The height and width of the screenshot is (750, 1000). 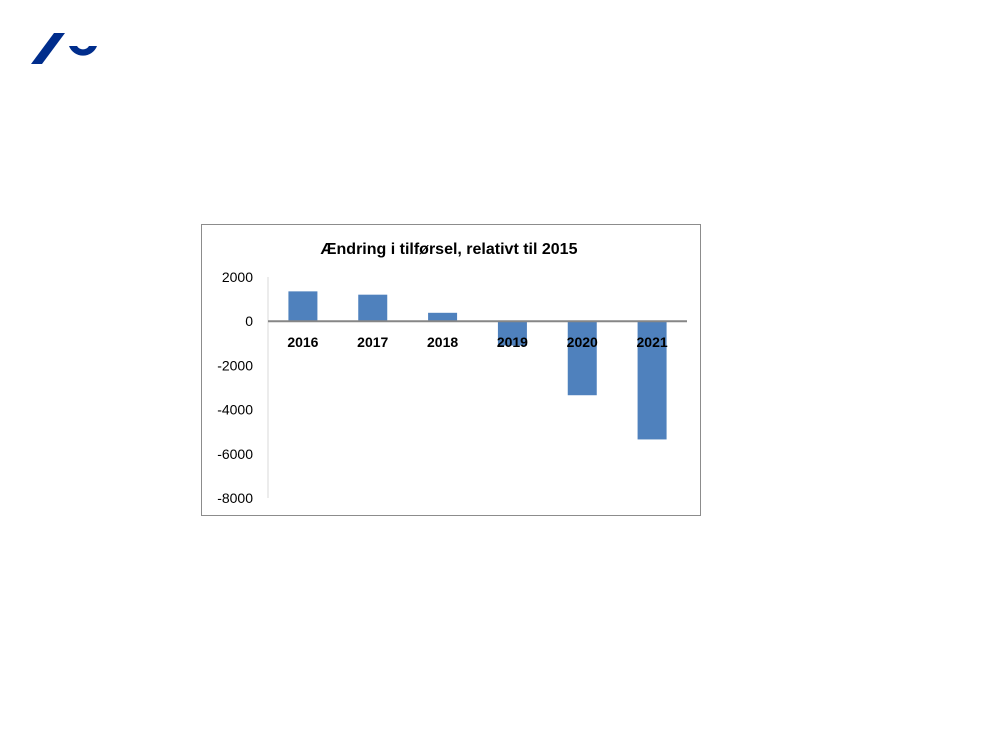 What do you see at coordinates (235, 498) in the screenshot?
I see `y-tick-label: -8000` at bounding box center [235, 498].